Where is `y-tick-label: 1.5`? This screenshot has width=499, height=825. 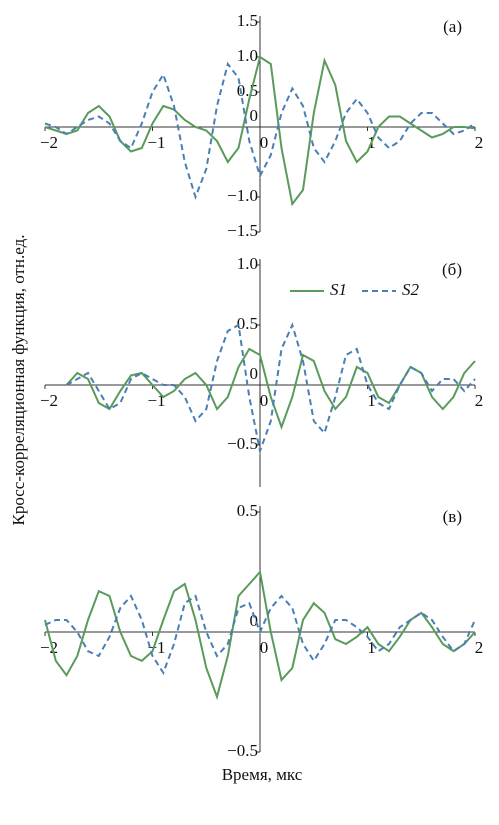
y-tick-label: 1.5 is located at coordinates (247, 20).